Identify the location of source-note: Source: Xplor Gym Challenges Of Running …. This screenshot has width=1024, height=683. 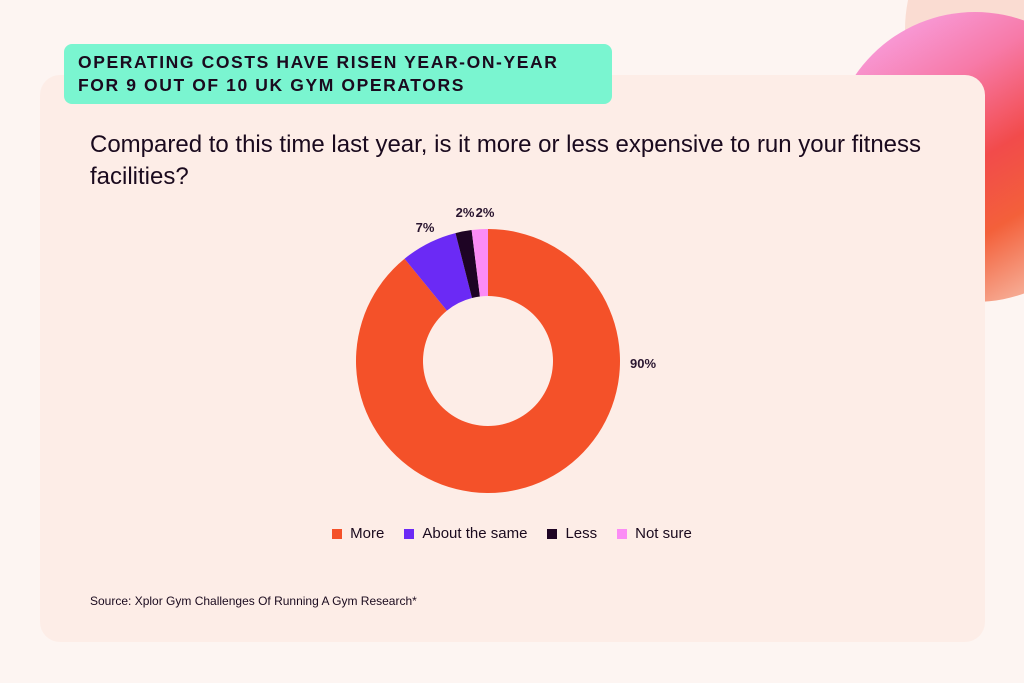
(253, 601).